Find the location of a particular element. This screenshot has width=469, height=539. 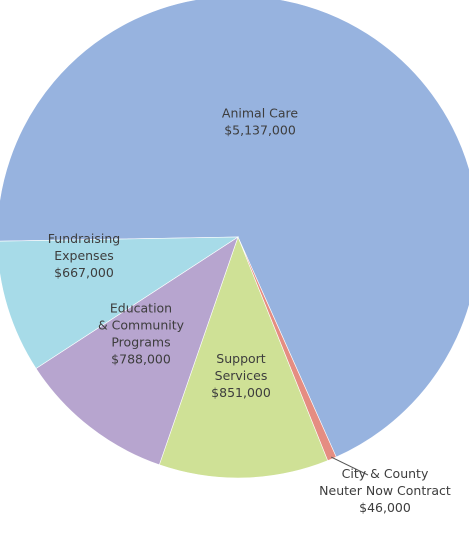

slice-value-label: $667,000 is located at coordinates (84, 272).